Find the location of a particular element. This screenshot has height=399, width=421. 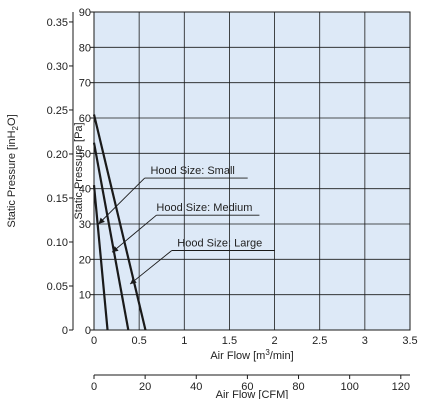

y-secondary-tick-label: 0.20 is located at coordinates (57, 155).